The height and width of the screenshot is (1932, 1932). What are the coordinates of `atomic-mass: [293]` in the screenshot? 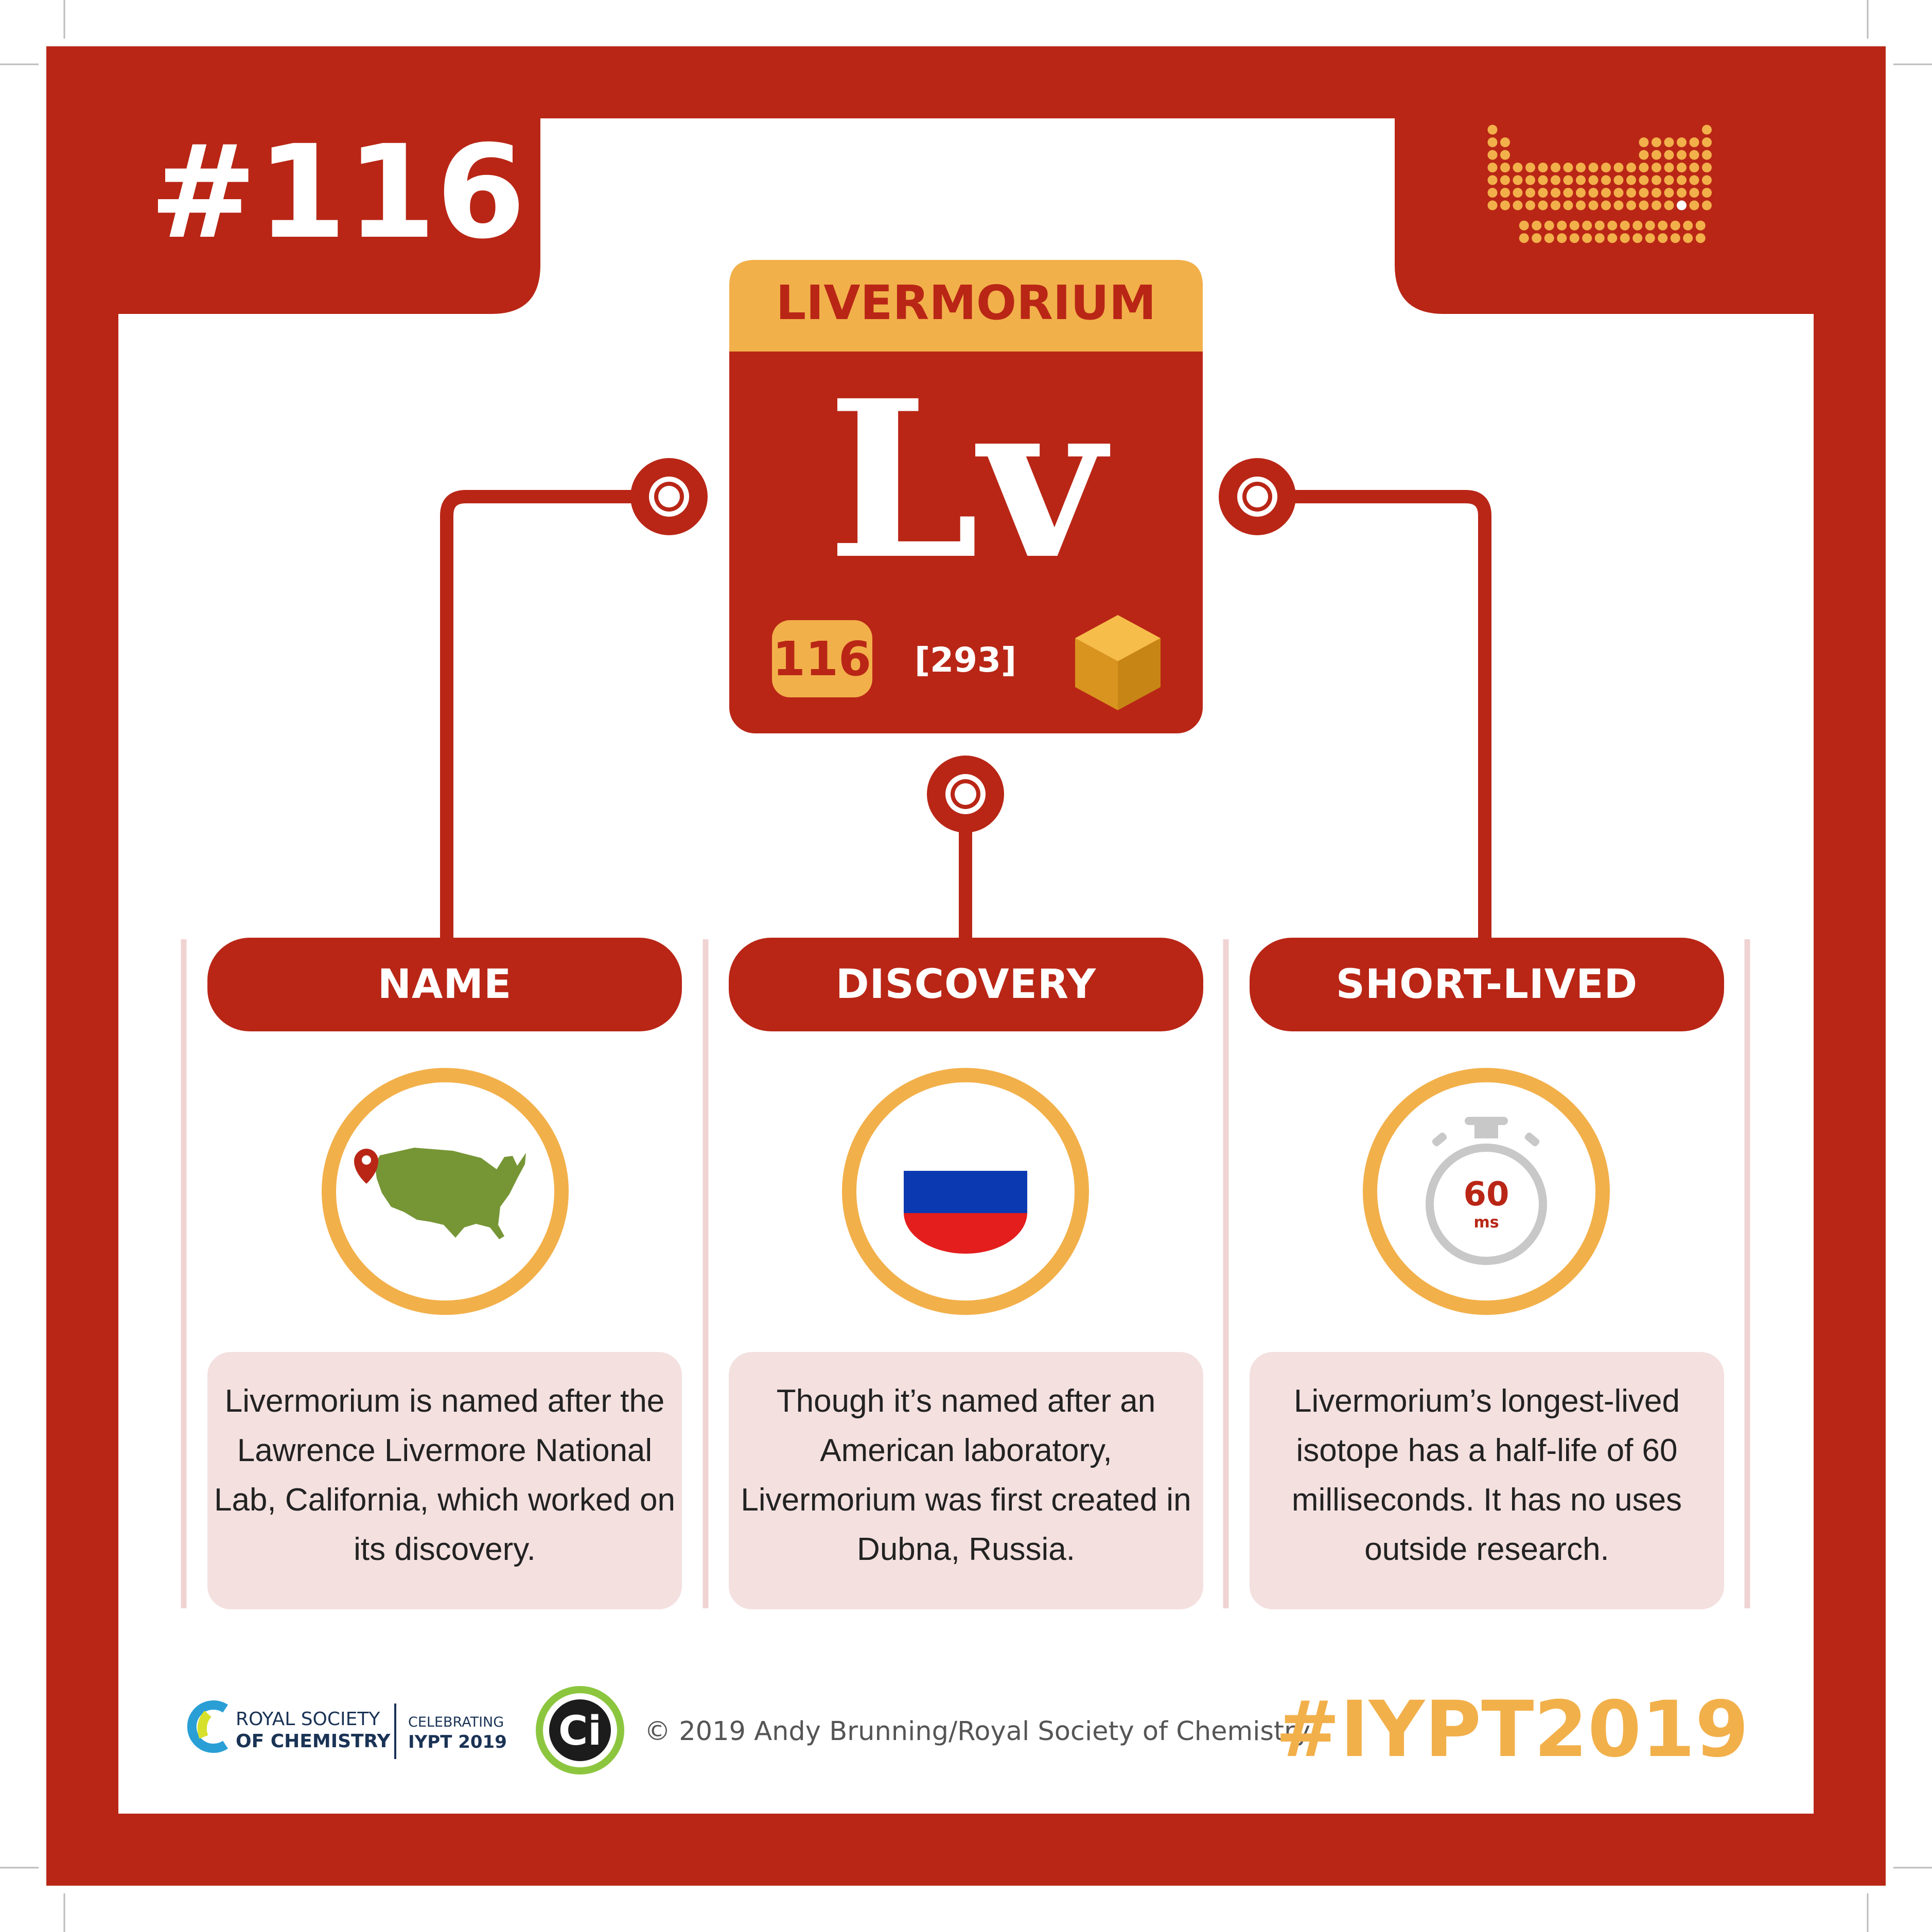 It's located at (965, 660).